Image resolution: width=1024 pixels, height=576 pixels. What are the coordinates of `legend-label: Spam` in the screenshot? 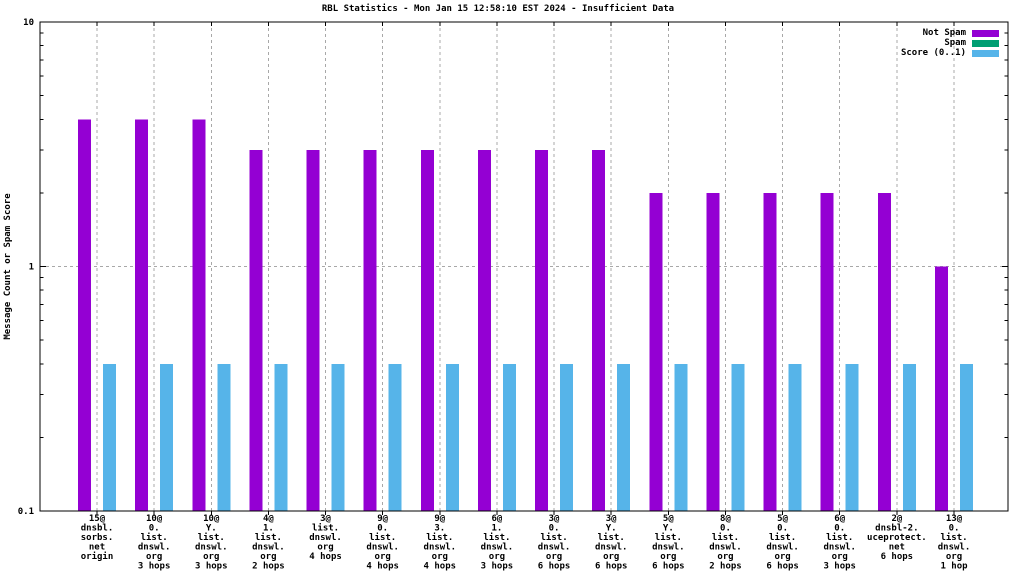 It's located at (955, 43).